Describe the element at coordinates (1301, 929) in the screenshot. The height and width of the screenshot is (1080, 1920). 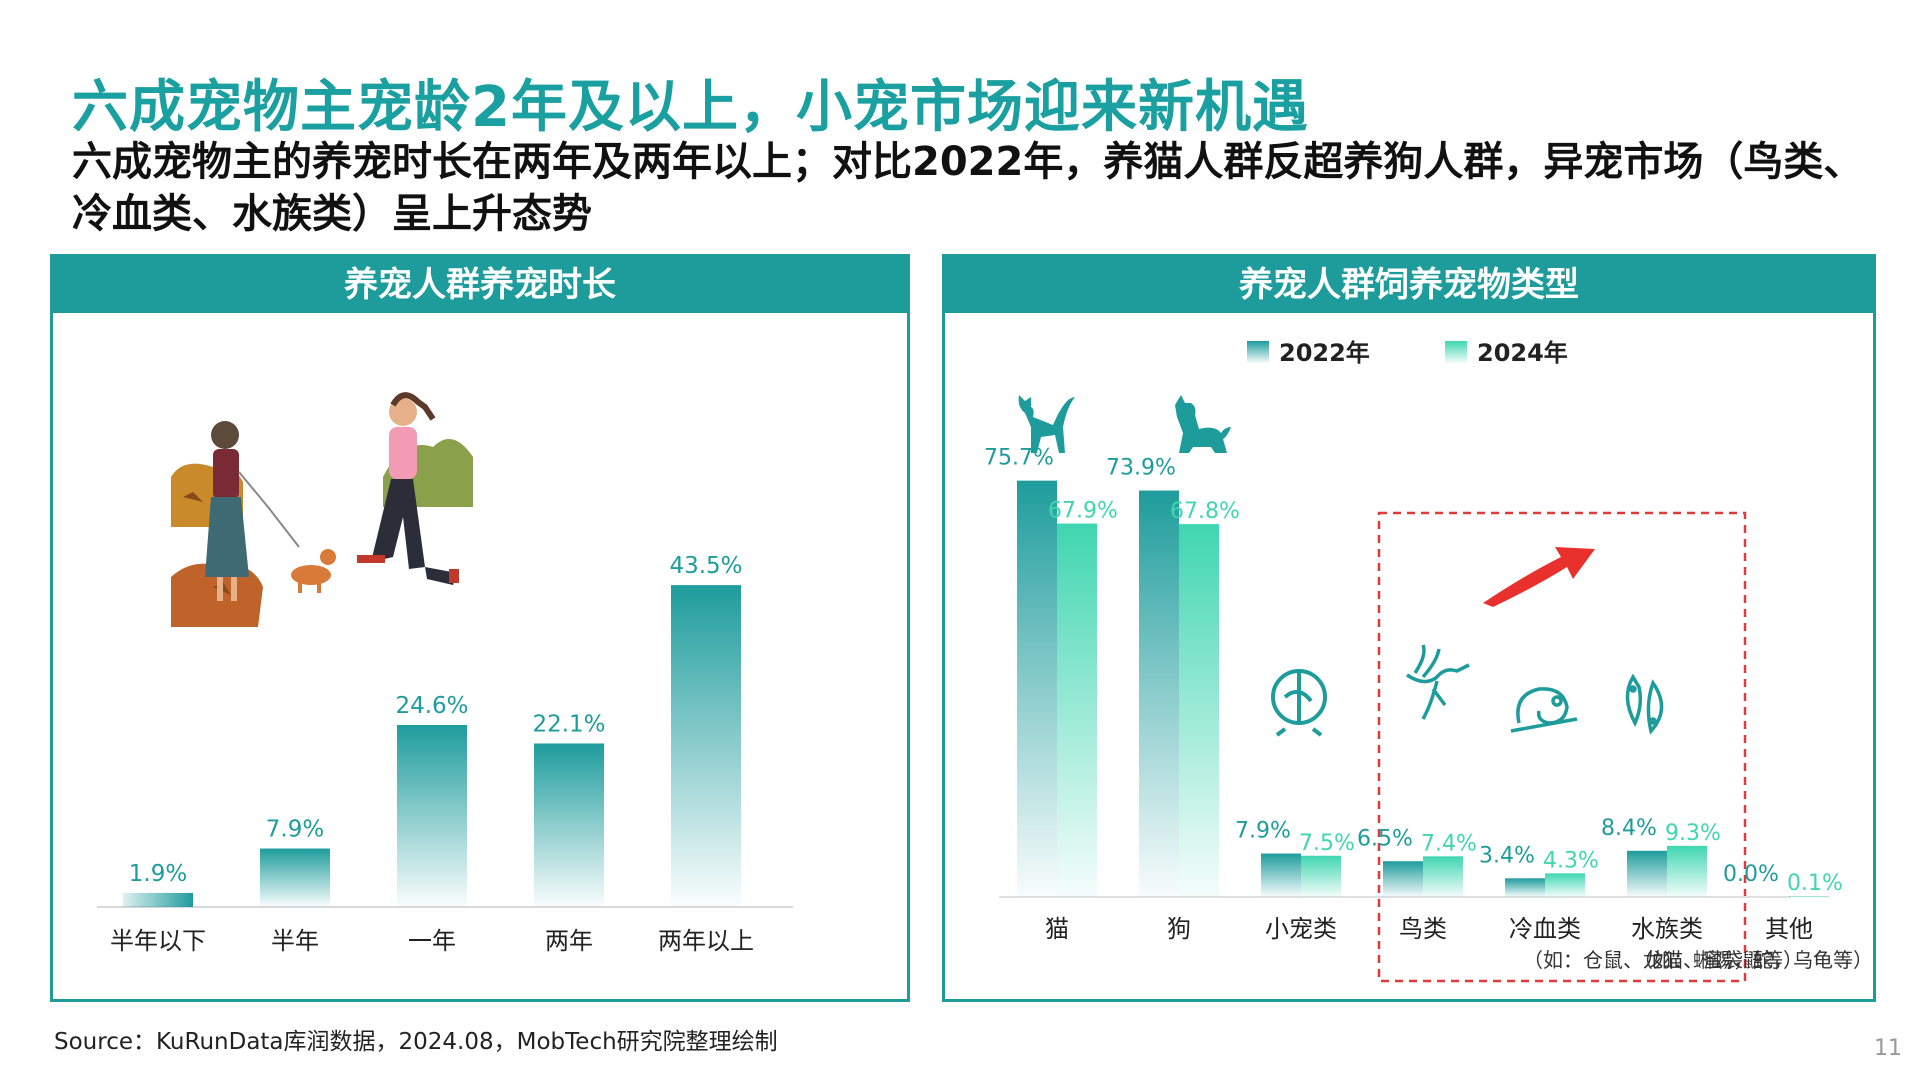
I see `pet-type-category-label: 小宠类` at that location.